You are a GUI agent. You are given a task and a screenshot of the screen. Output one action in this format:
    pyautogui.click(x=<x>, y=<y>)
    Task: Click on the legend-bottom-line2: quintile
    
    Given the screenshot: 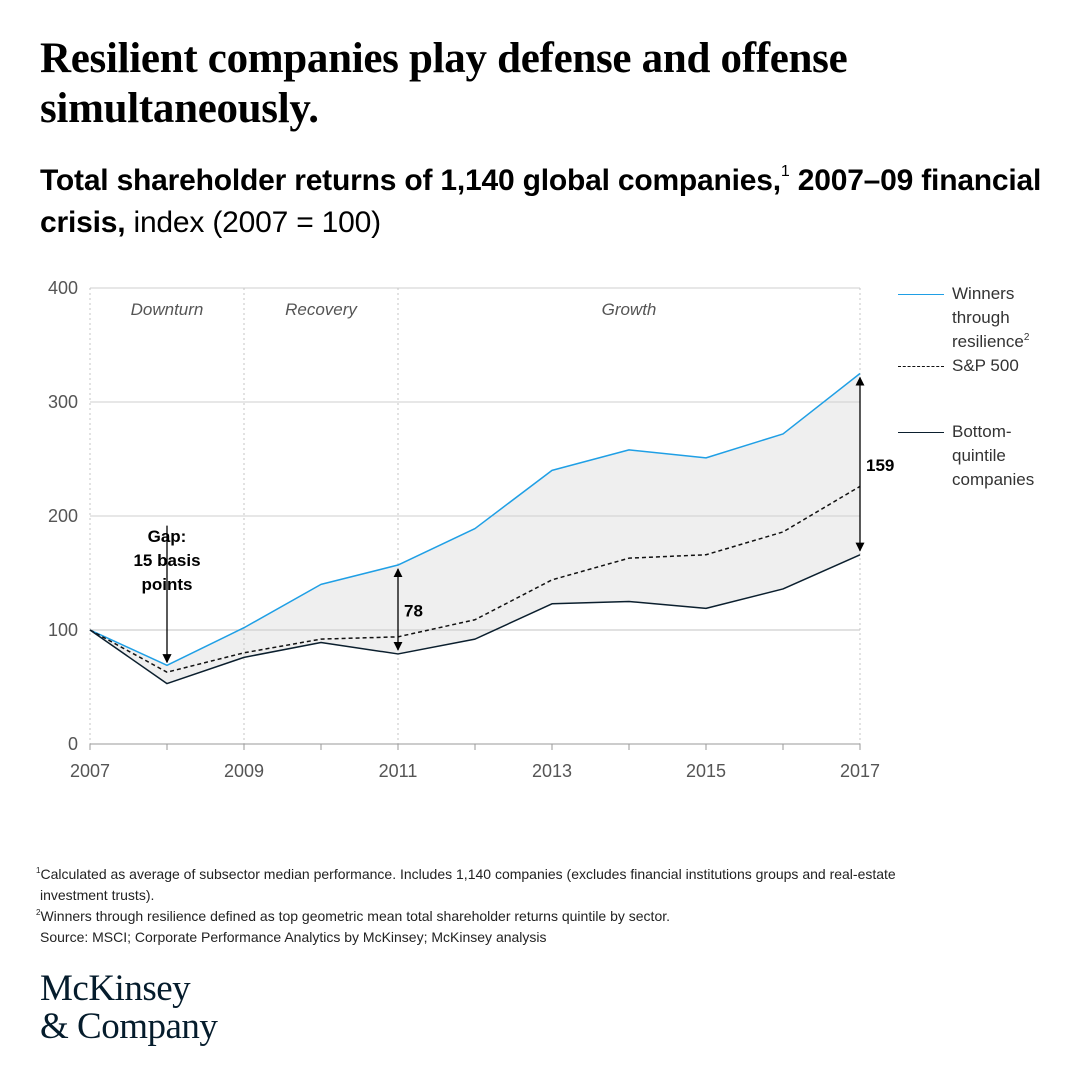 What is the action you would take?
    pyautogui.click(x=979, y=455)
    